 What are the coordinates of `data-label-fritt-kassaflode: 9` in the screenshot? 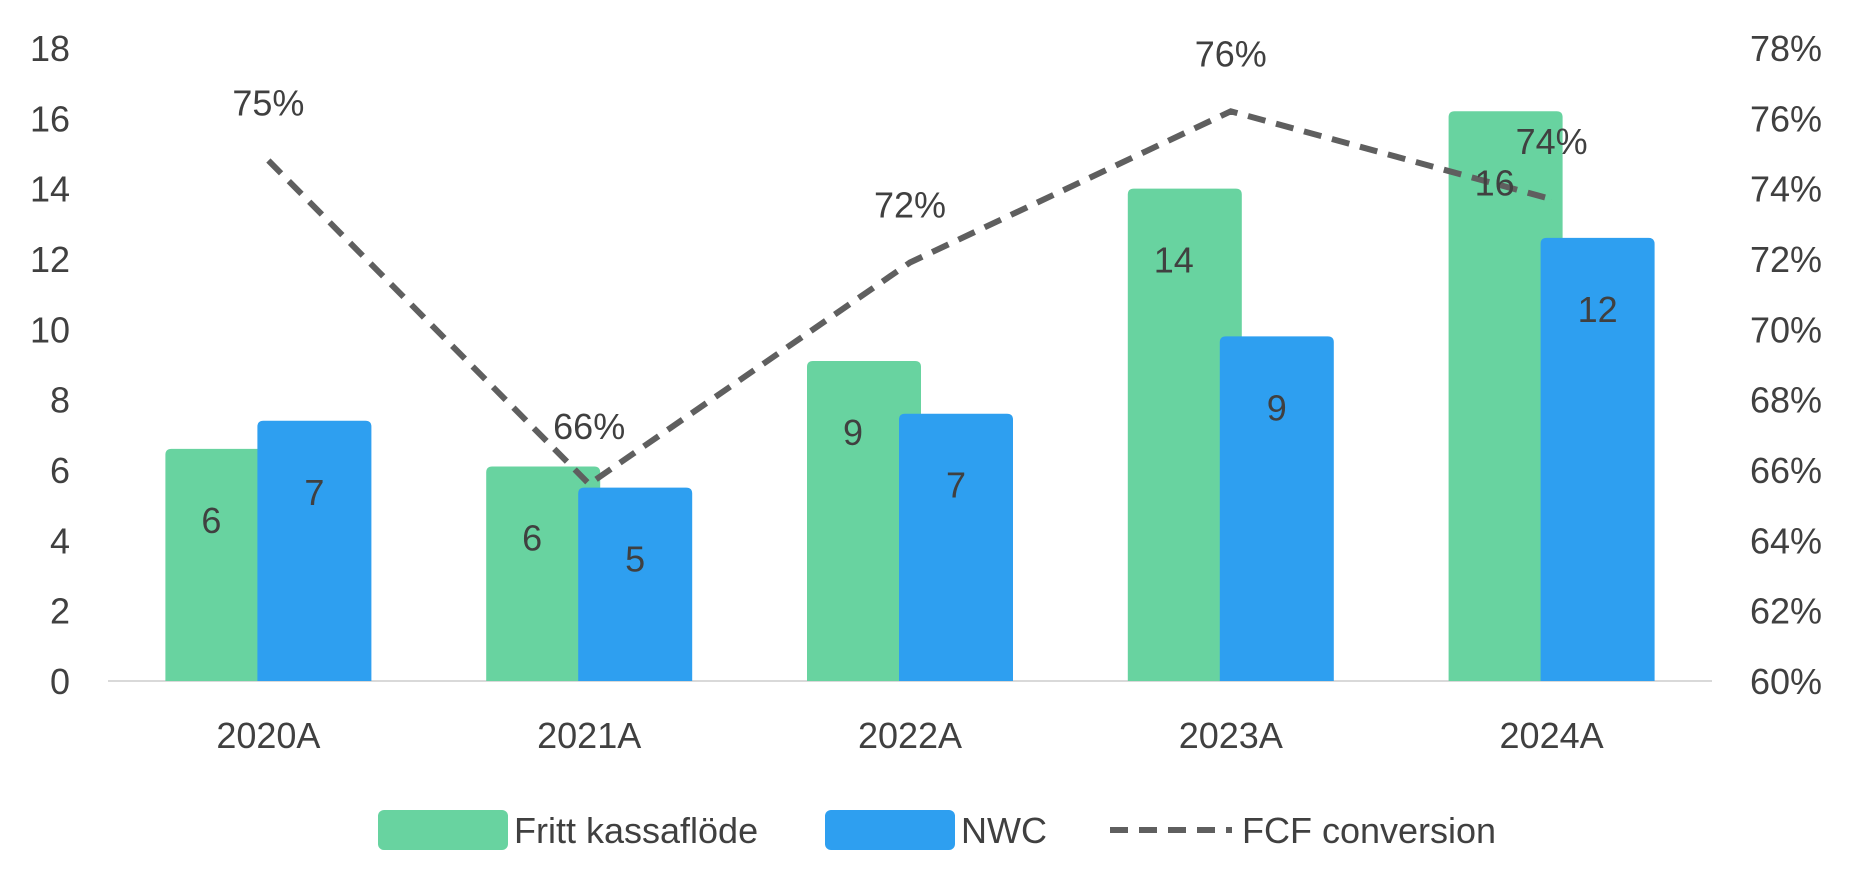 It's located at (853, 432).